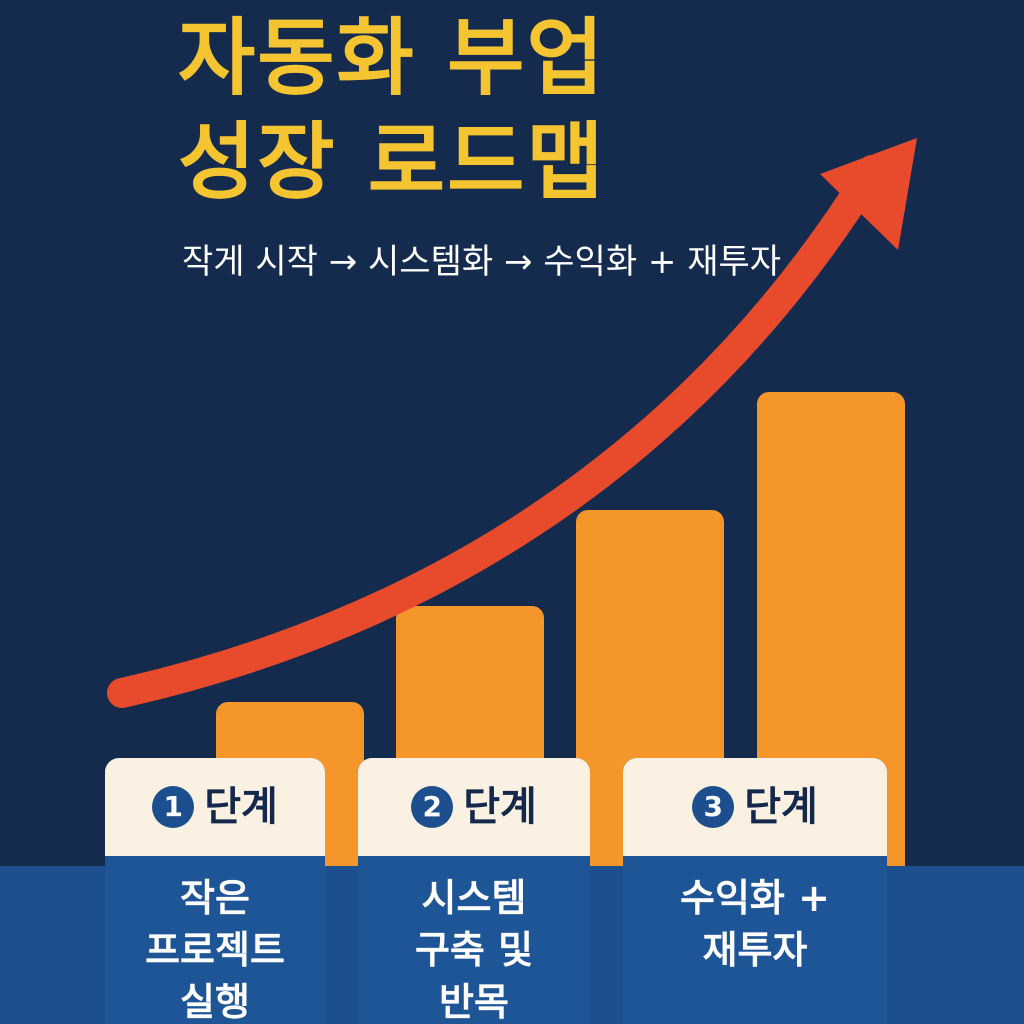  I want to click on step-header-3: 3 단계, so click(755, 807).